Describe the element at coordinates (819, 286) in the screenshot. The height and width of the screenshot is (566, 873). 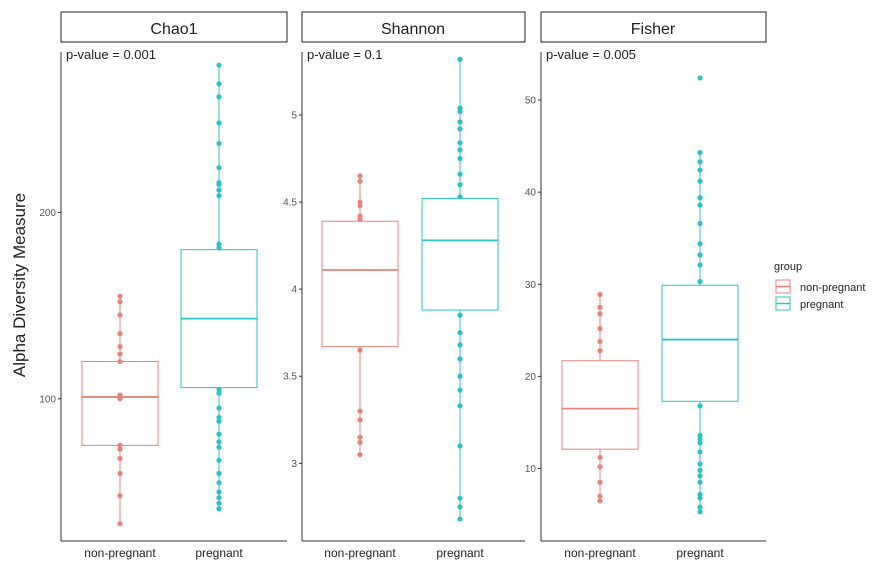
I see `legend: group non-pregnant pregnant` at that location.